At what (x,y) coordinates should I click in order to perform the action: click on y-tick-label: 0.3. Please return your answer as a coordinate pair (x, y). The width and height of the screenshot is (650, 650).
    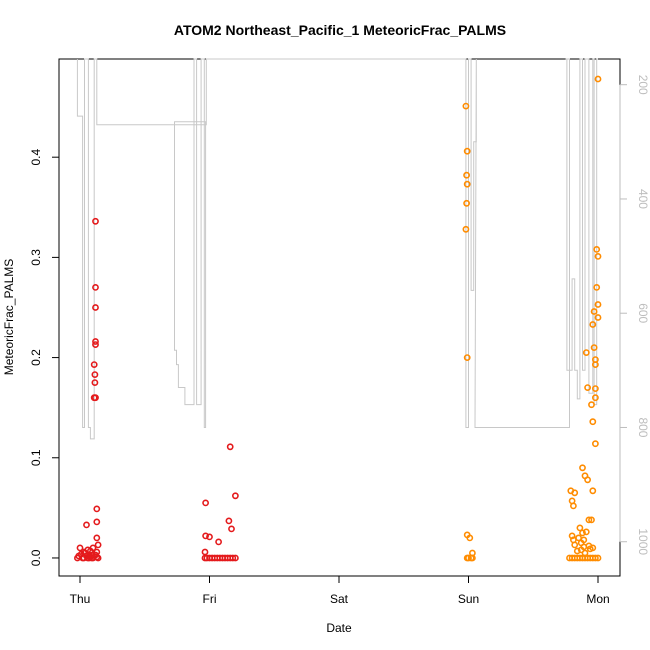
    Looking at the image, I should click on (36, 257).